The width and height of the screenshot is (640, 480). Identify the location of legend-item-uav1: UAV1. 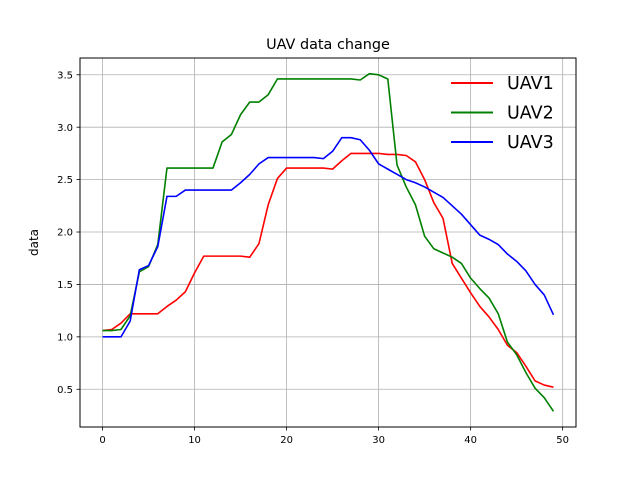
(502, 84).